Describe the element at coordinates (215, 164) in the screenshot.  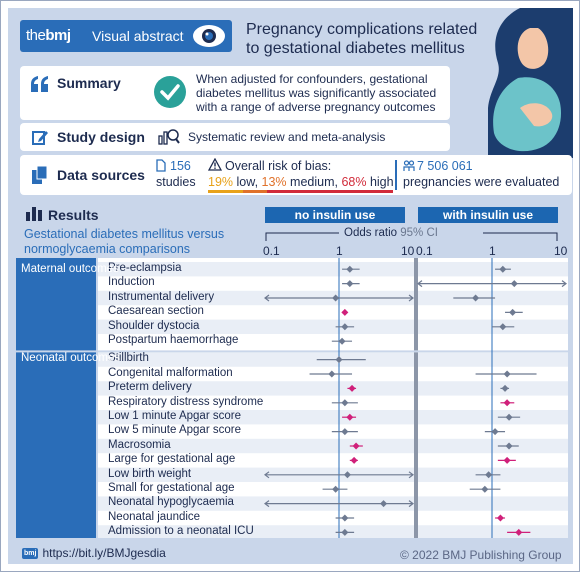
I see `warning-icon` at that location.